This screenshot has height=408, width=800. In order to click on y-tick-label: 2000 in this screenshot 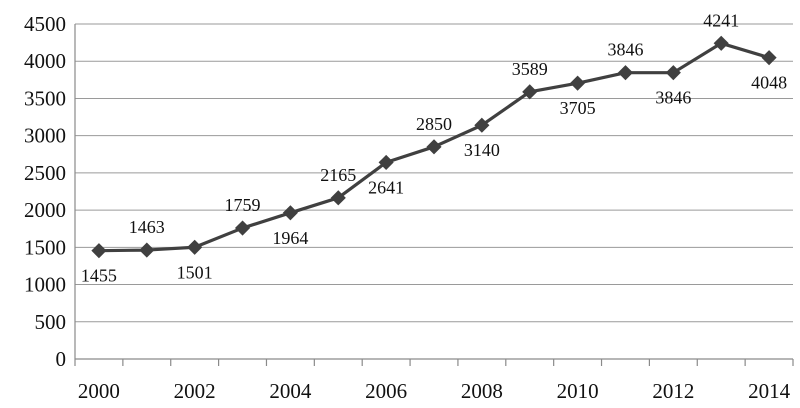, I will do `click(45, 210)`.